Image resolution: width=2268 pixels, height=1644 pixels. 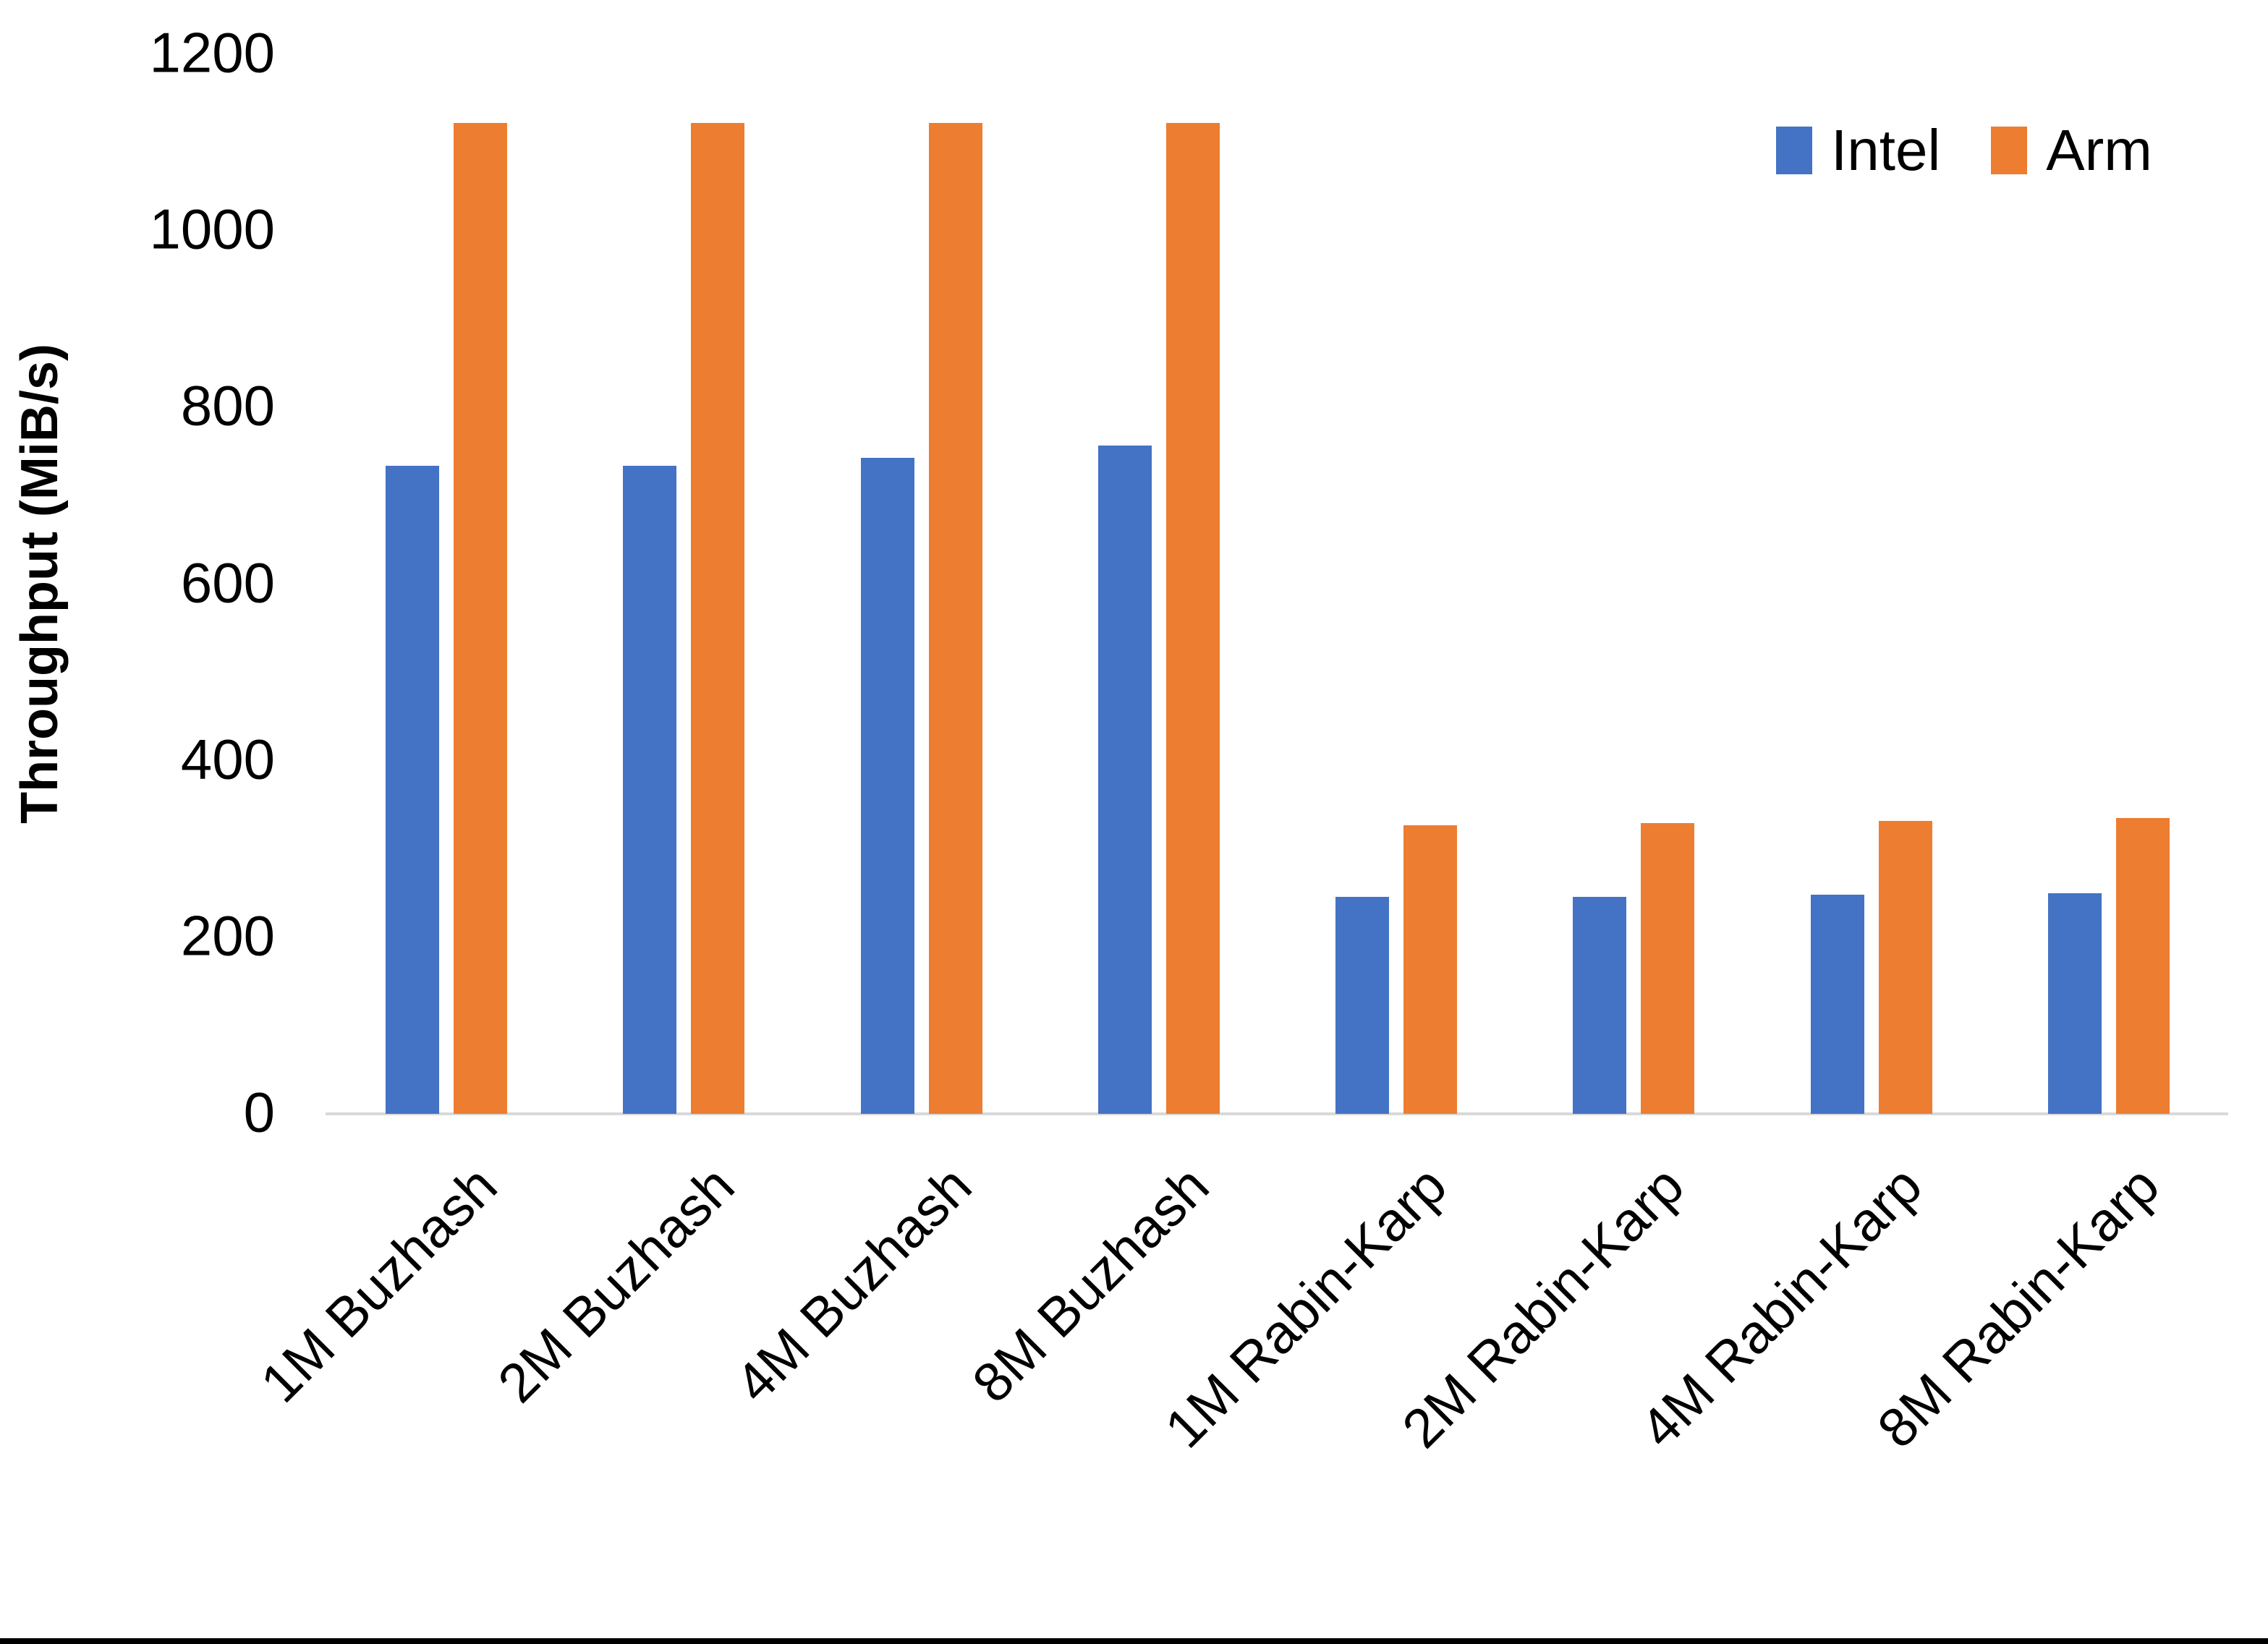 What do you see at coordinates (718, 618) in the screenshot?
I see `arm-bar-2m-buzhash` at bounding box center [718, 618].